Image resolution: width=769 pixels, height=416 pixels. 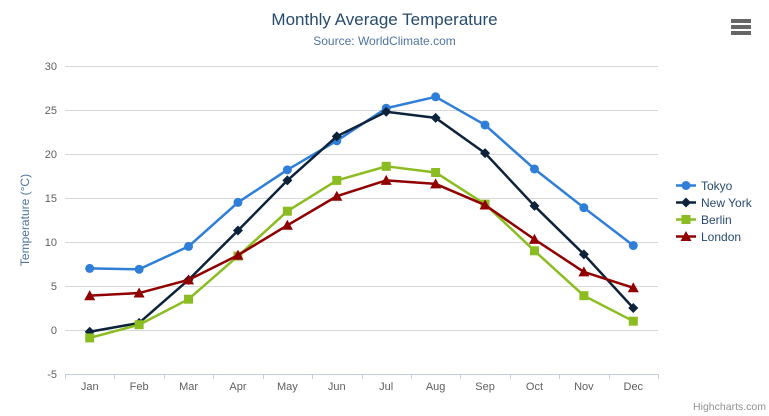 I want to click on legend-symbol-triangle-icon, so click(x=686, y=236).